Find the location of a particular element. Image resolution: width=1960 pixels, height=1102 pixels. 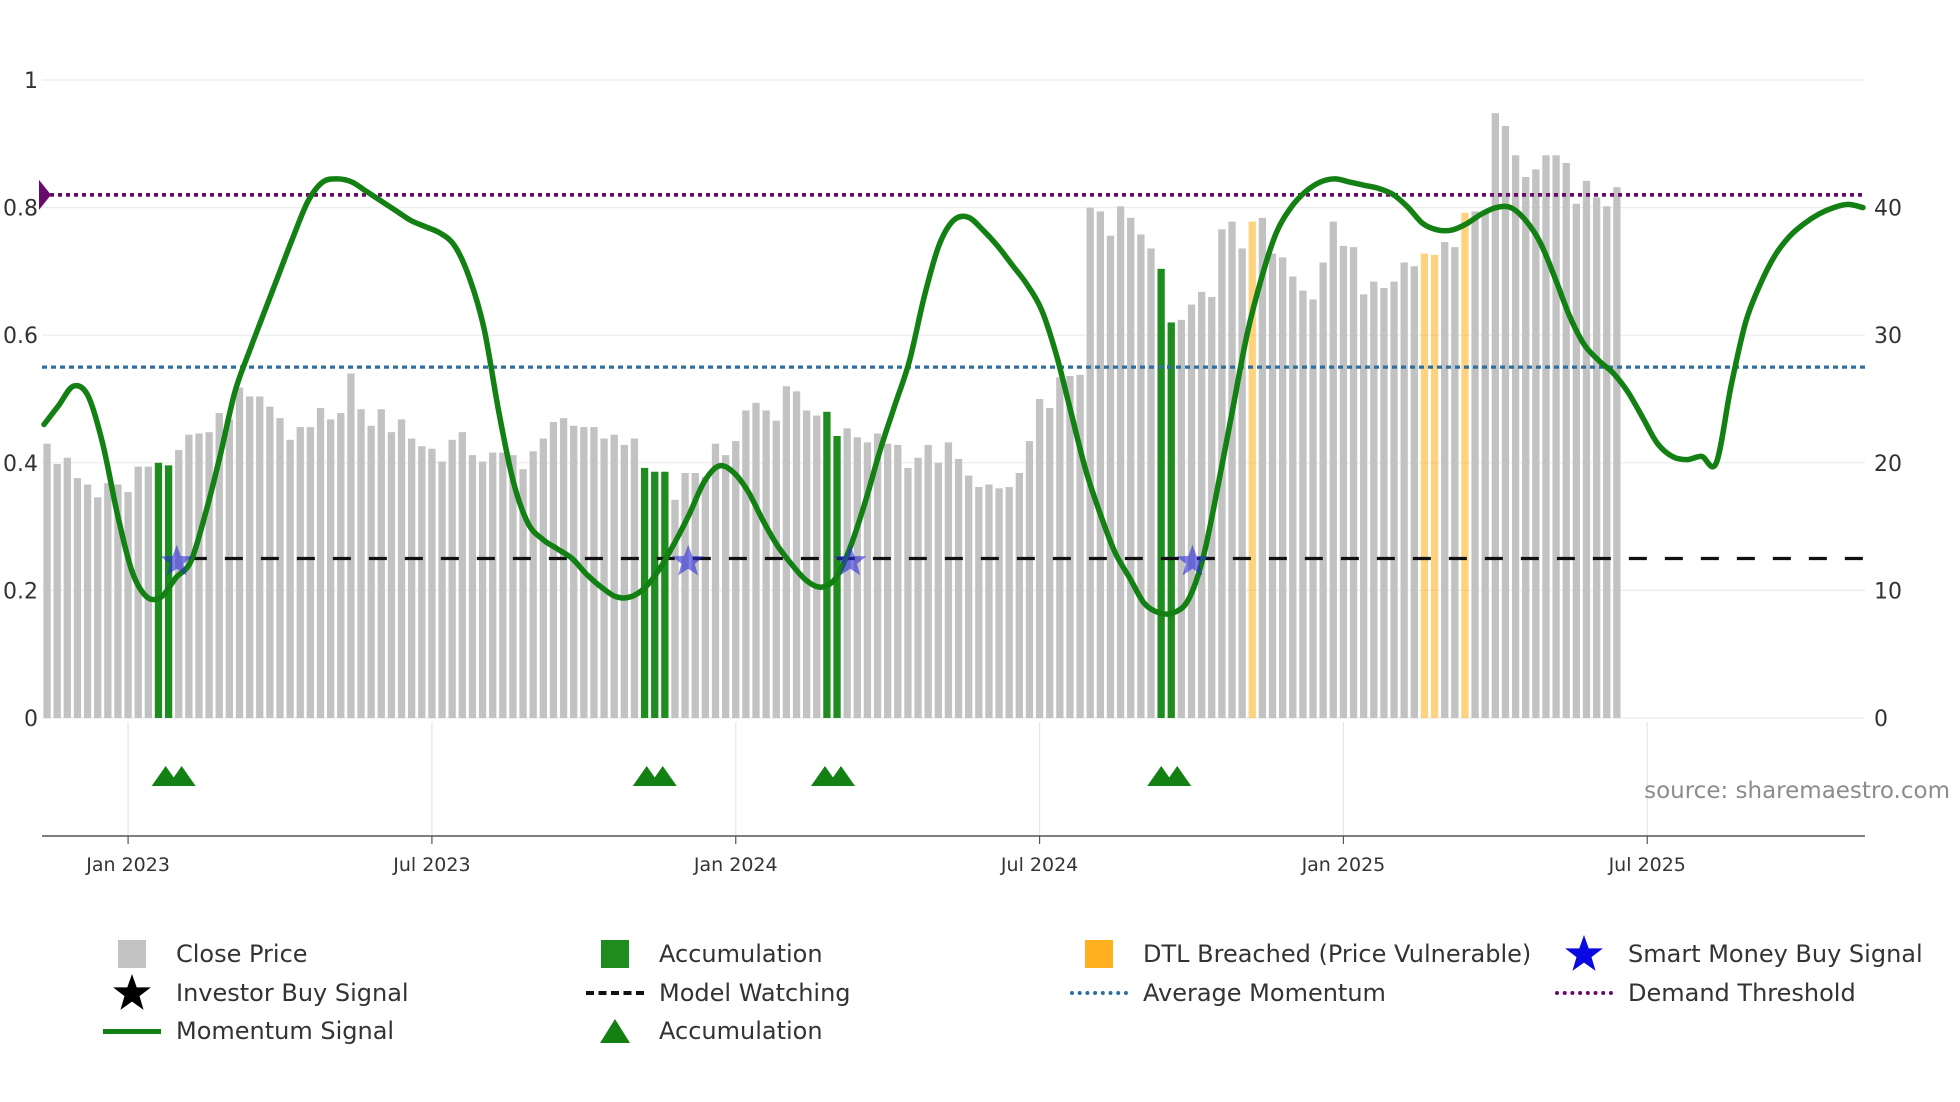

right-axis-tick: 0 is located at coordinates (1881, 719).